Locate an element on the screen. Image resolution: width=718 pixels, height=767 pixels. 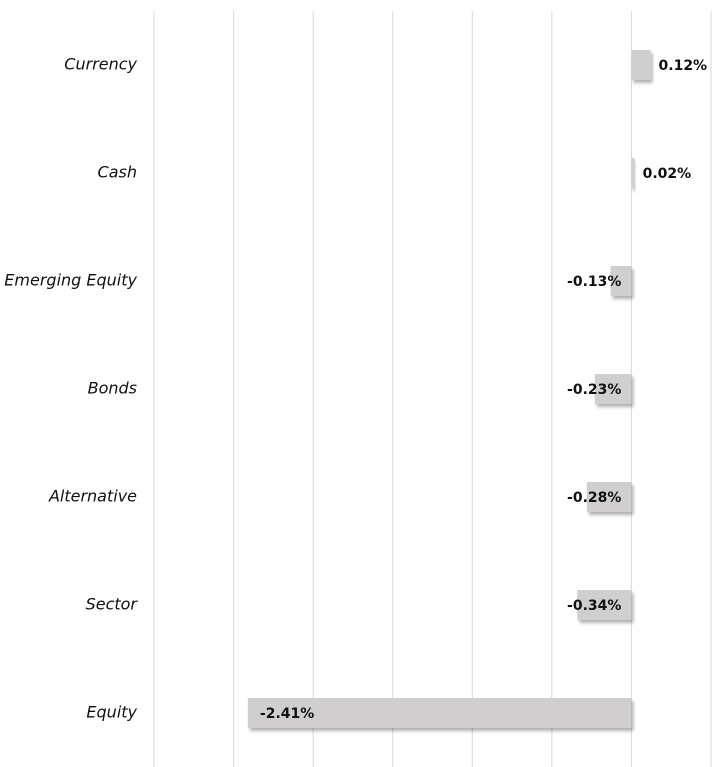
category-label: Alternative is located at coordinates (92, 496).